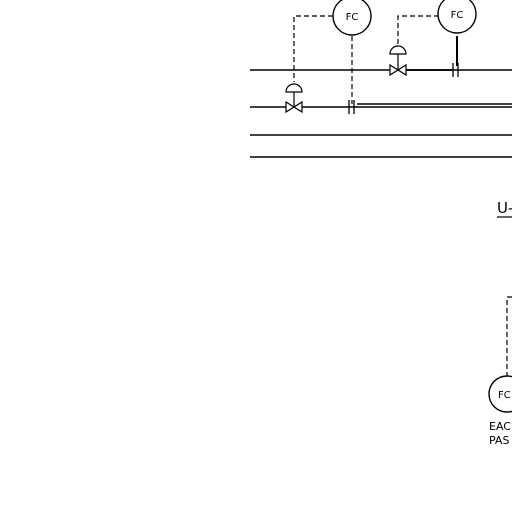 This screenshot has height=512, width=512. I want to click on signal-line-bottom, so click(509, 336).